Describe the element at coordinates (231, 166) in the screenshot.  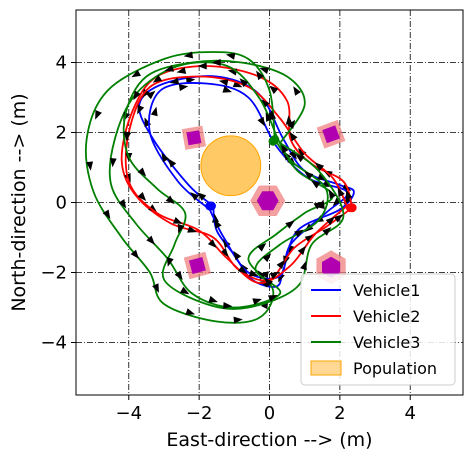
I see `population-region` at that location.